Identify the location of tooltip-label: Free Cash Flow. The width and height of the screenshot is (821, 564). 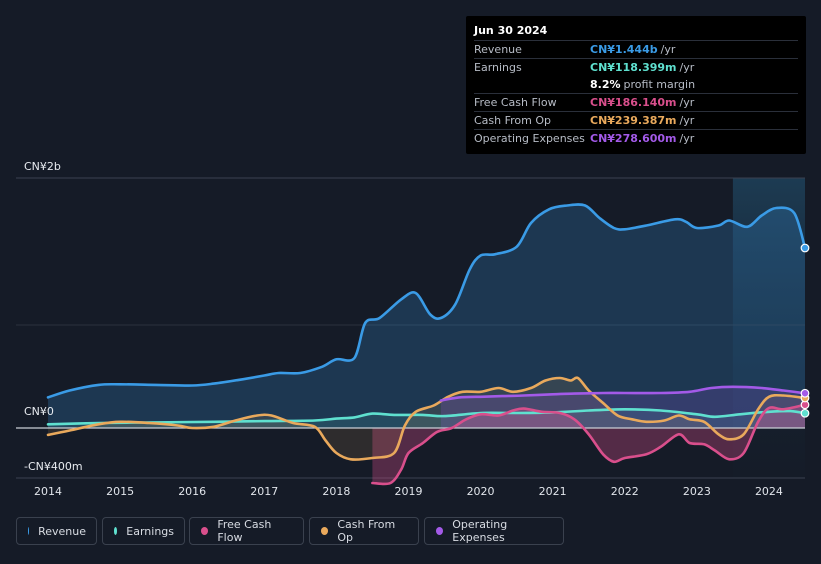
(515, 102).